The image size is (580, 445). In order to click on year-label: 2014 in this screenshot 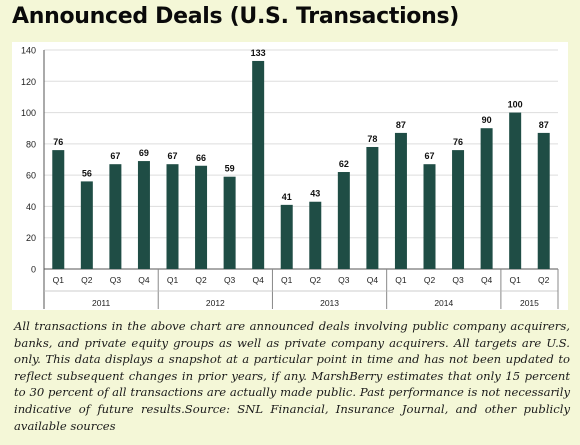, I will do `click(443, 303)`.